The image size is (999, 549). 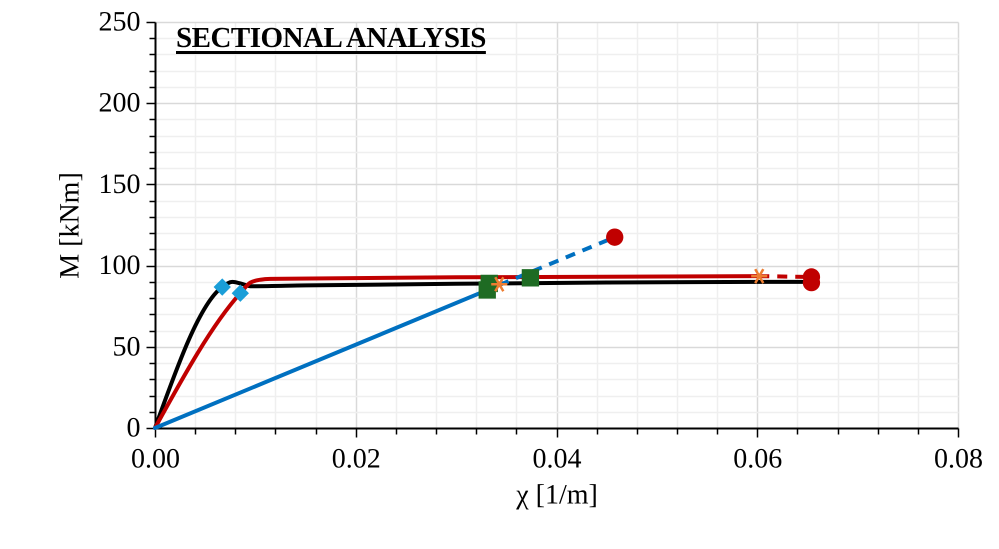 What do you see at coordinates (133, 428) in the screenshot?
I see `y-tick-label: 0` at bounding box center [133, 428].